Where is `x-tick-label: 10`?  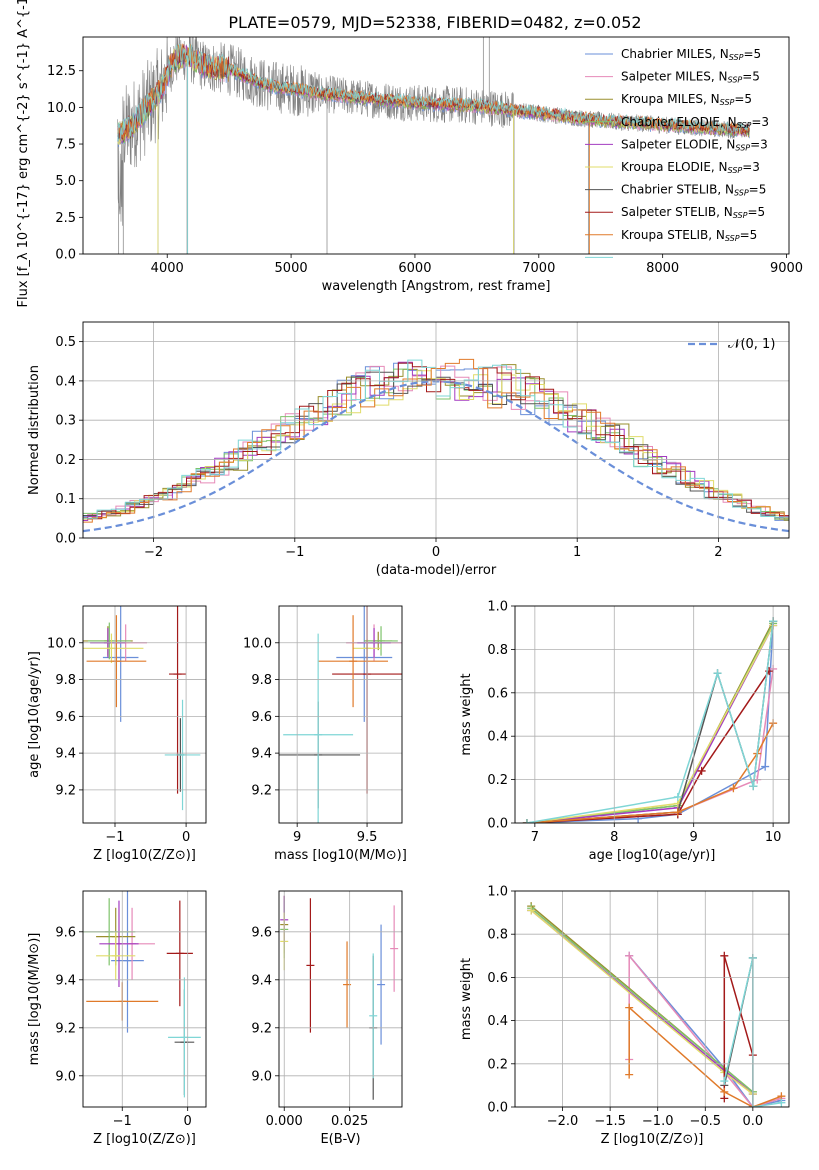 x-tick-label: 10 is located at coordinates (773, 837).